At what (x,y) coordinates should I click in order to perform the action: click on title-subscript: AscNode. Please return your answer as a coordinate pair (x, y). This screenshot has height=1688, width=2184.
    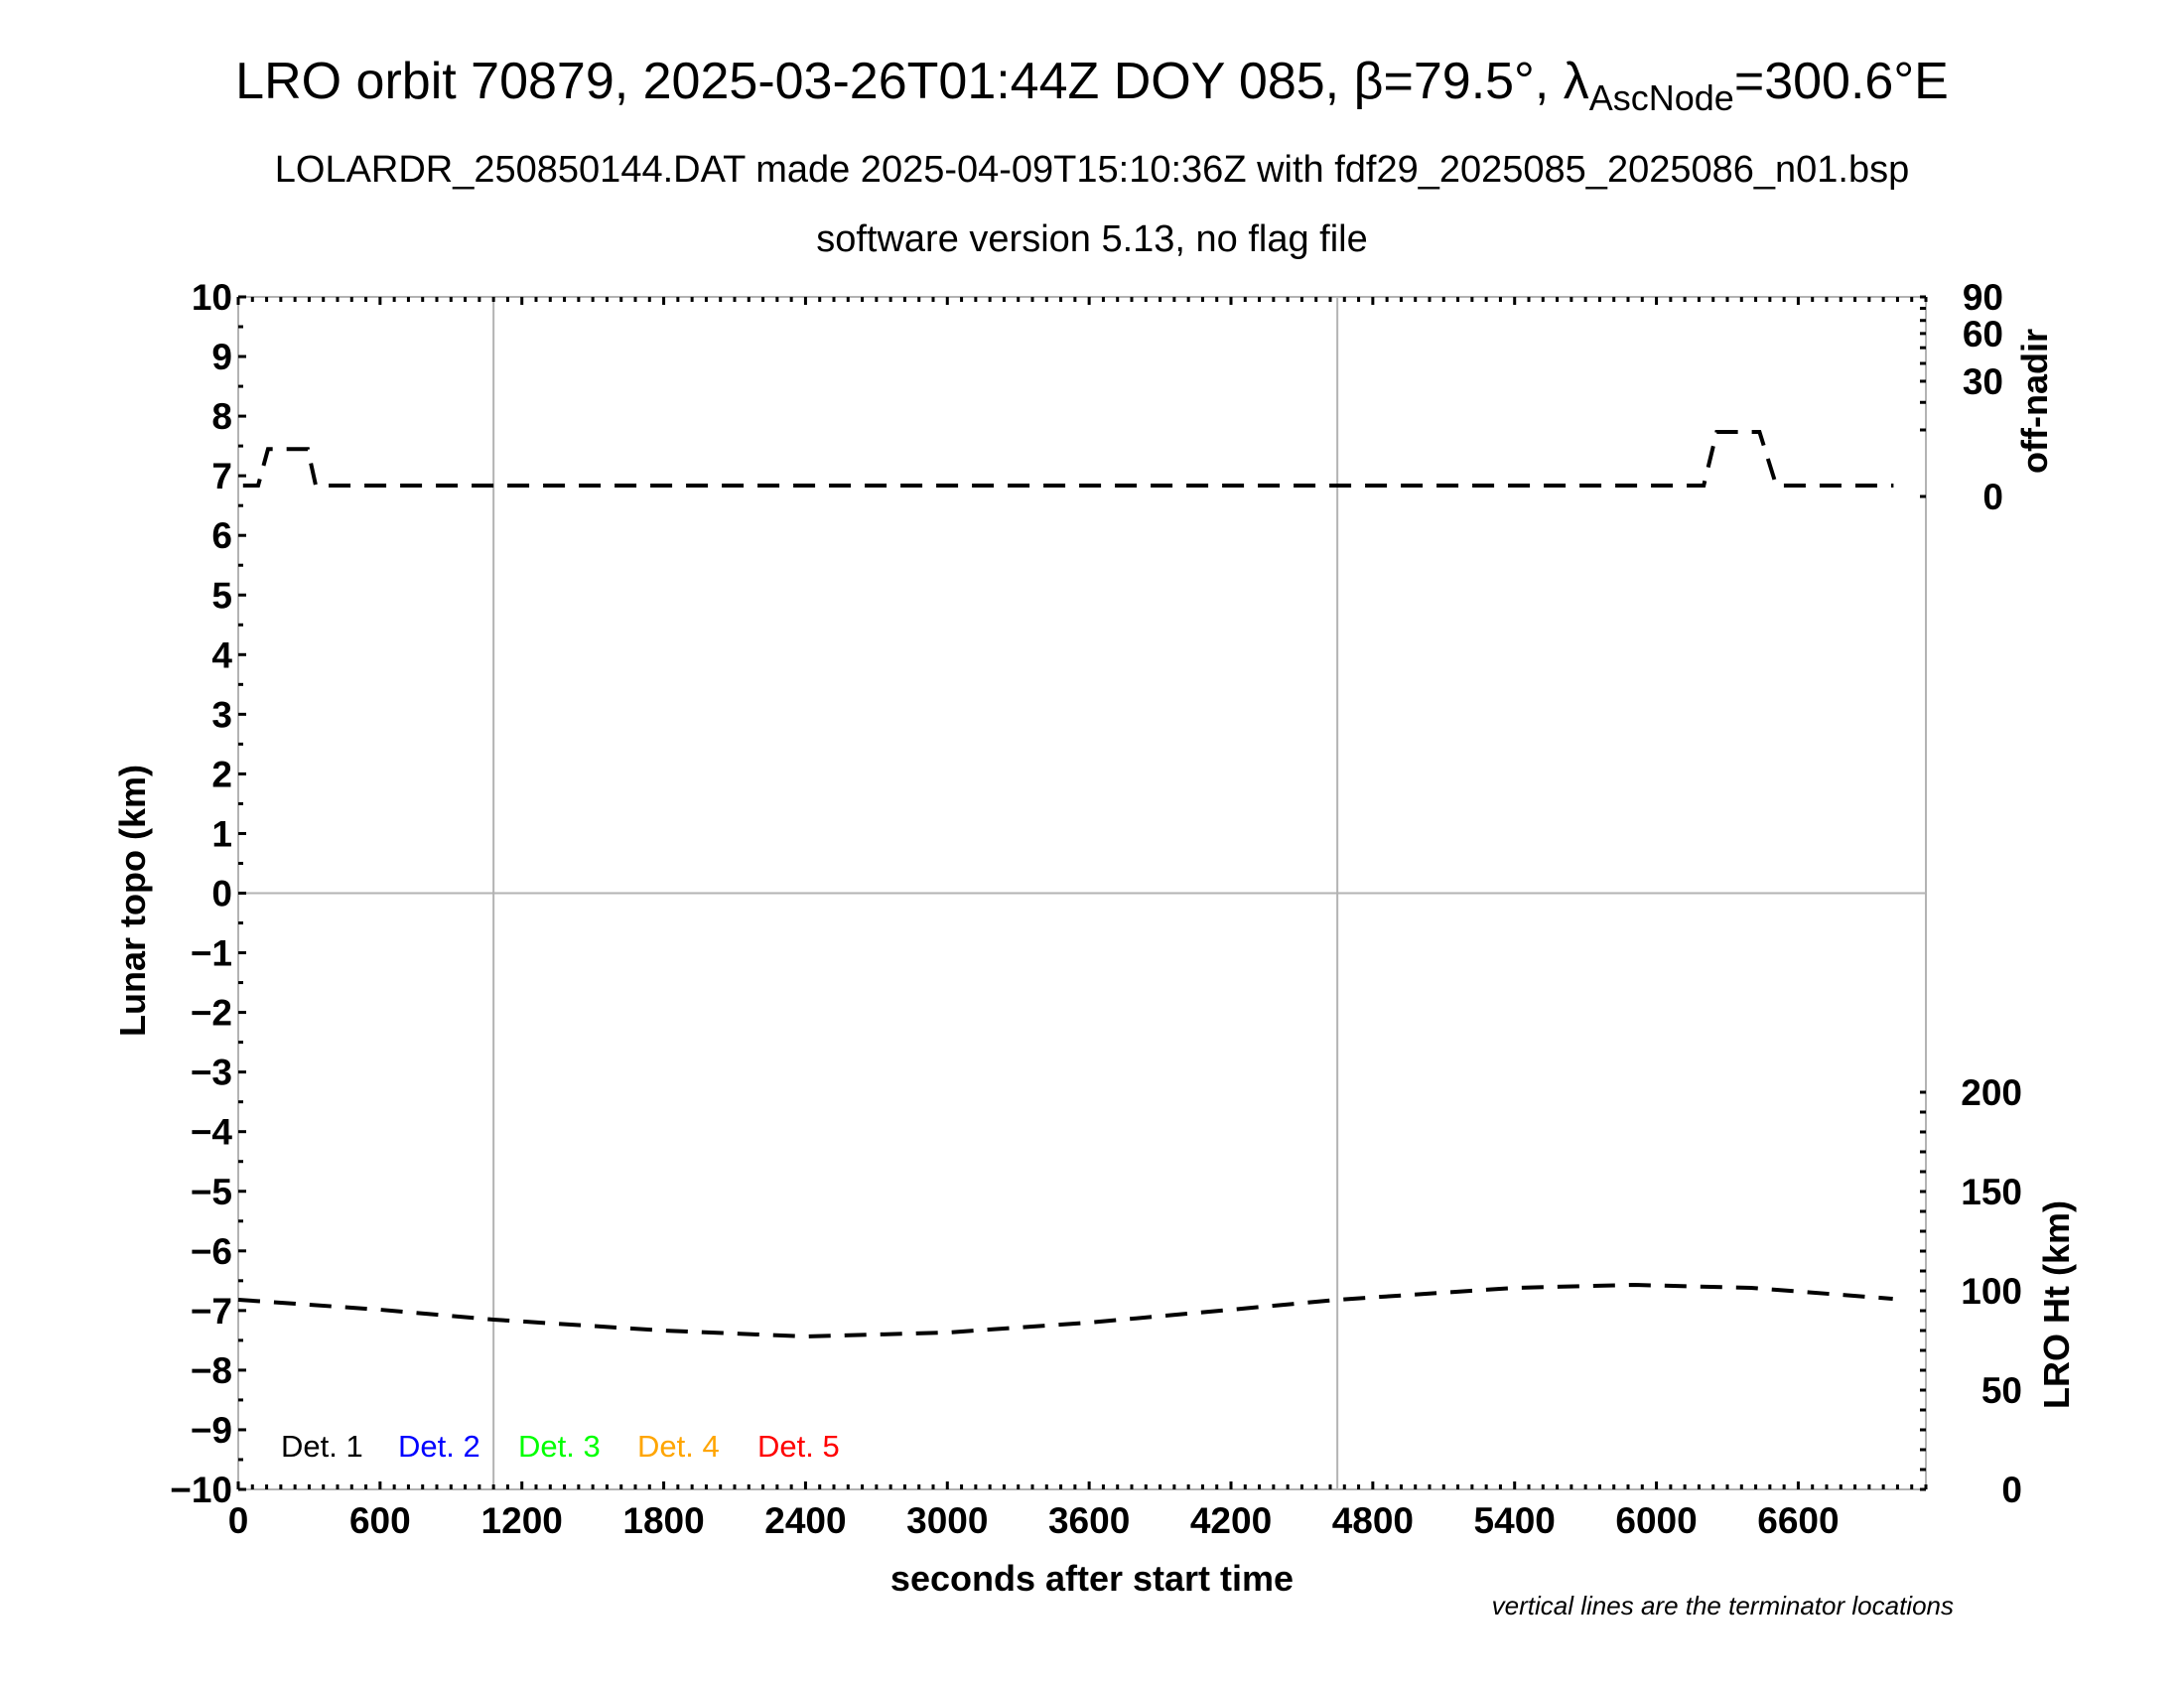
    Looking at the image, I should click on (1661, 97).